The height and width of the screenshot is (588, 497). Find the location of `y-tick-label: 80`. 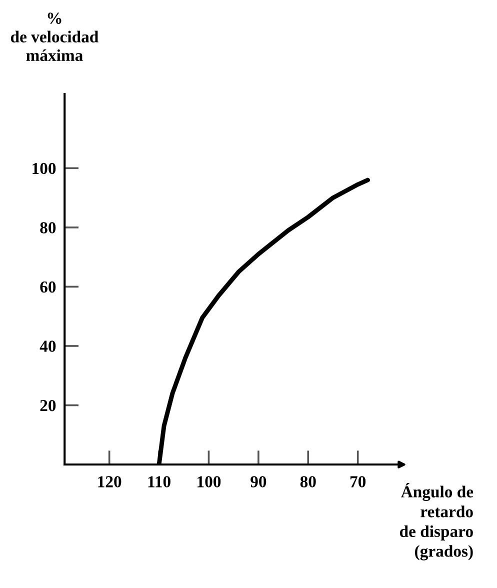

y-tick-label: 80 is located at coordinates (48, 228).